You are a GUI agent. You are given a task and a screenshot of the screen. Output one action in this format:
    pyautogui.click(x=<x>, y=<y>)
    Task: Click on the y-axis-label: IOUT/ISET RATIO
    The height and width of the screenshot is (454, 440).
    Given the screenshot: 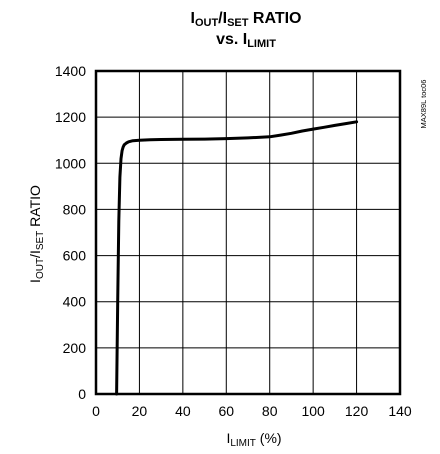 What is the action you would take?
    pyautogui.click(x=36, y=234)
    